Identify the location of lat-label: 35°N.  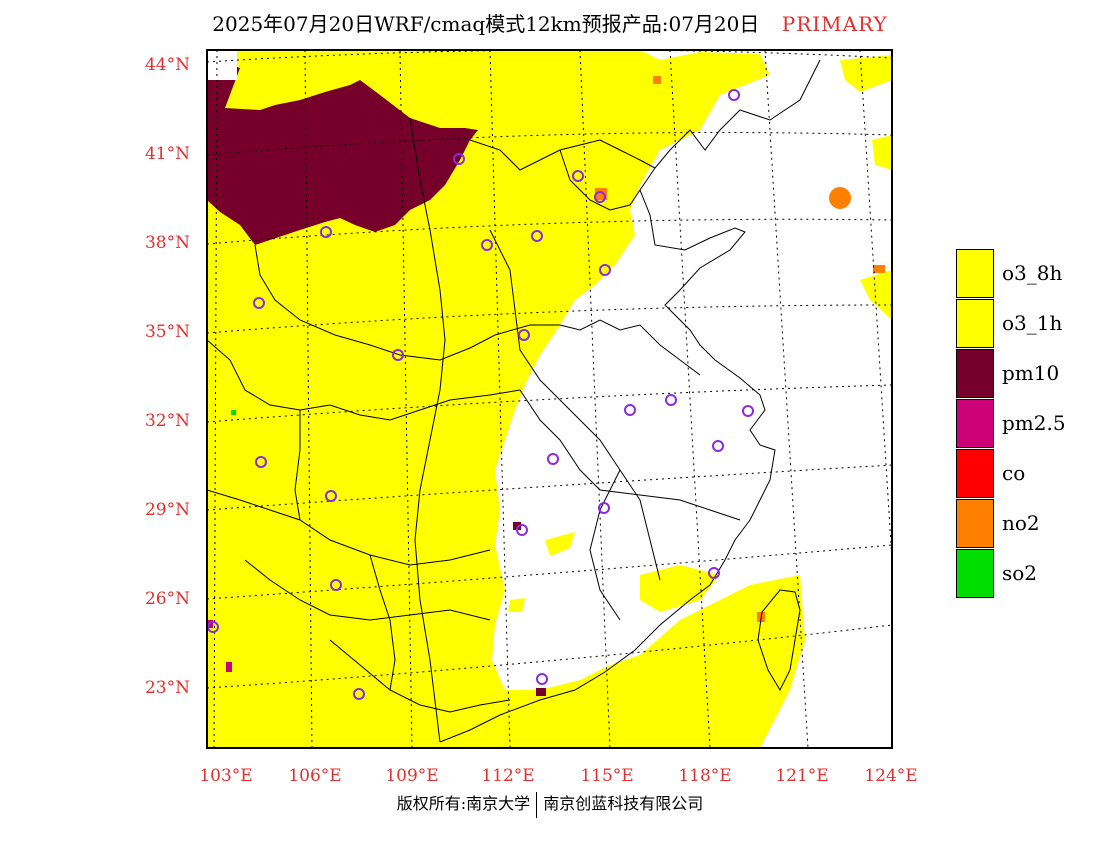
(167, 332).